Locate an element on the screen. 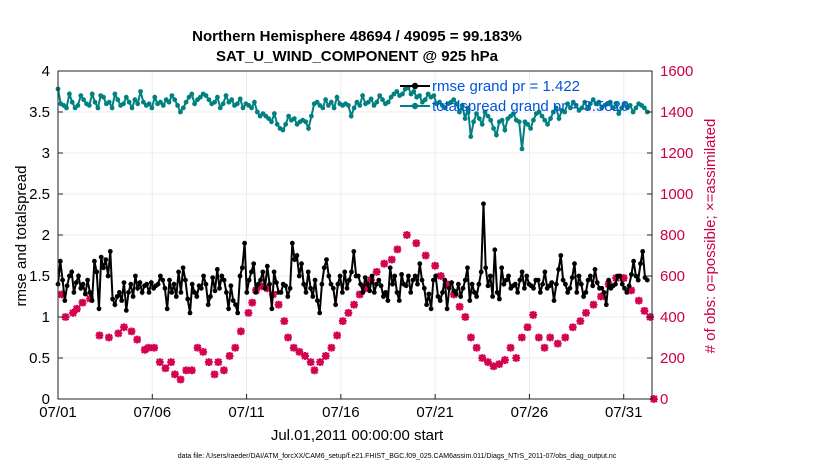 This screenshot has width=830, height=470. x-tick-label: 07/31 is located at coordinates (624, 412).